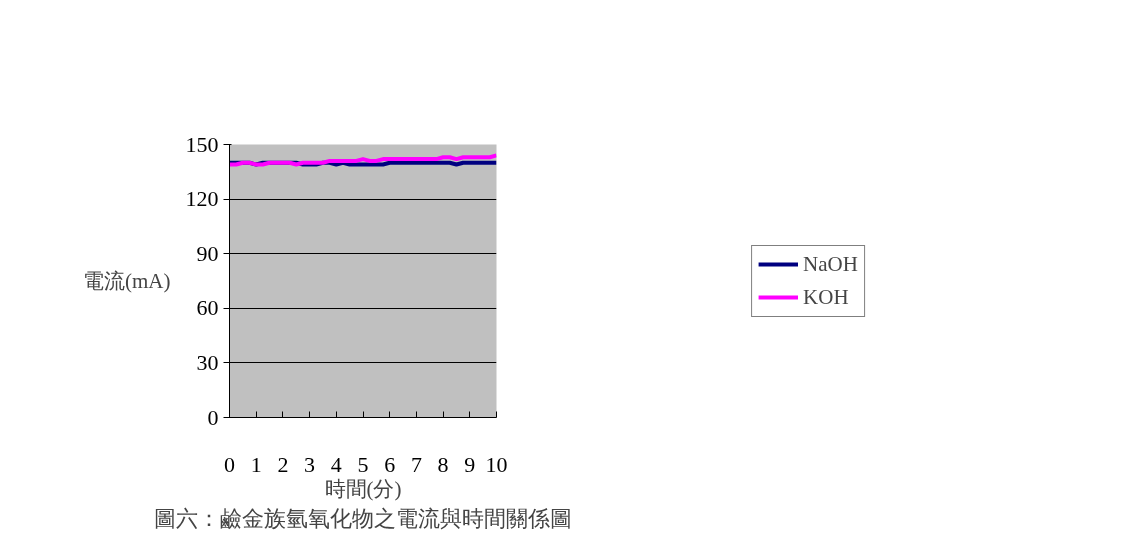 The width and height of the screenshot is (1125, 535). What do you see at coordinates (310, 464) in the screenshot?
I see `x-tick-label: 3` at bounding box center [310, 464].